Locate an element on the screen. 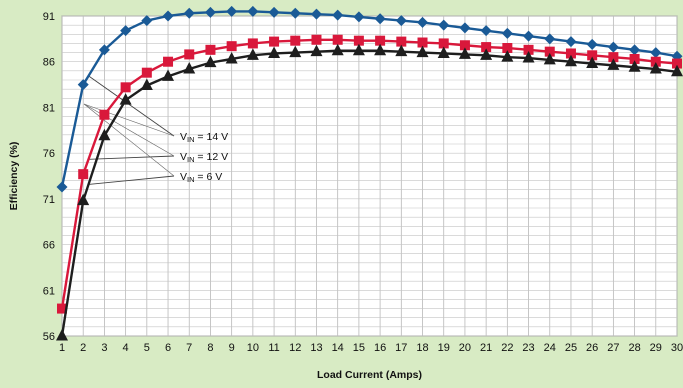 This screenshot has width=683, height=388. x-tick-label: 1 is located at coordinates (62, 348).